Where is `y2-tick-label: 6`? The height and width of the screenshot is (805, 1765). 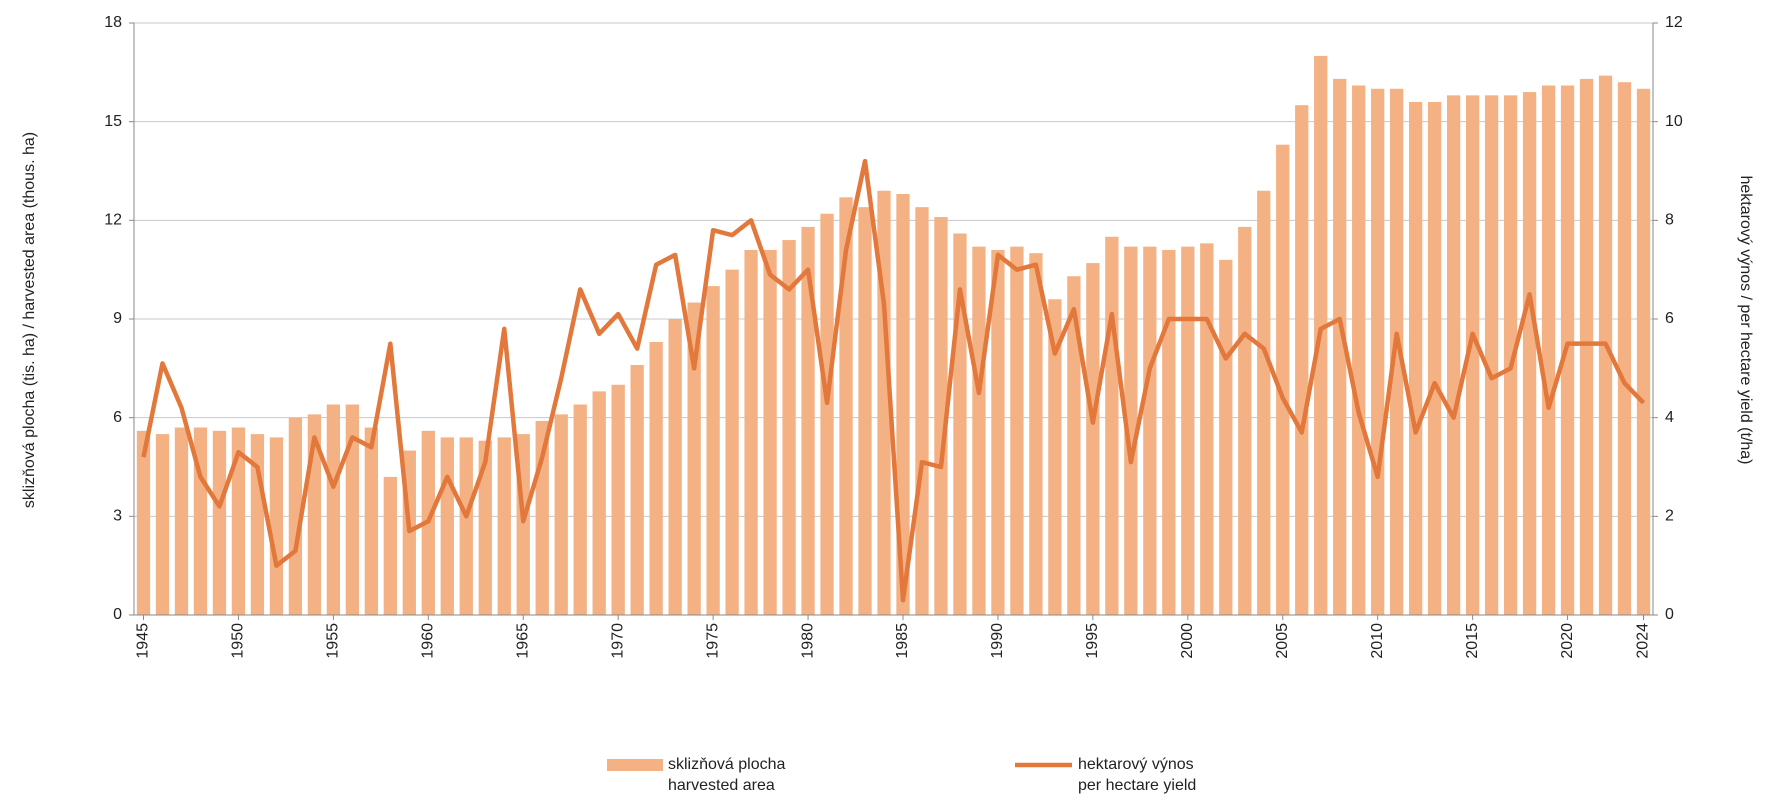 y2-tick-label: 6 is located at coordinates (1669, 318).